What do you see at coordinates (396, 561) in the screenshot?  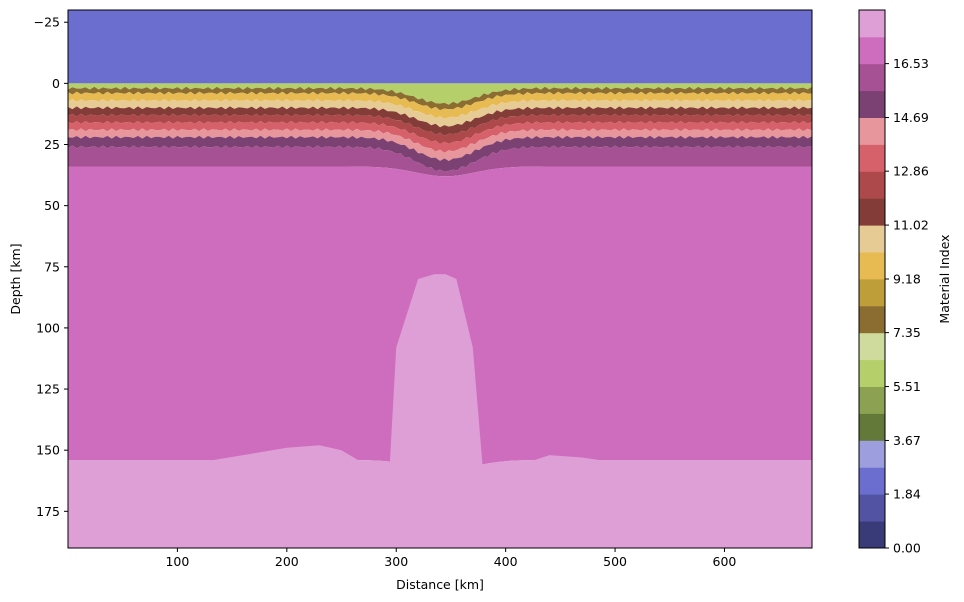 I see `x-tick-label: 300` at bounding box center [396, 561].